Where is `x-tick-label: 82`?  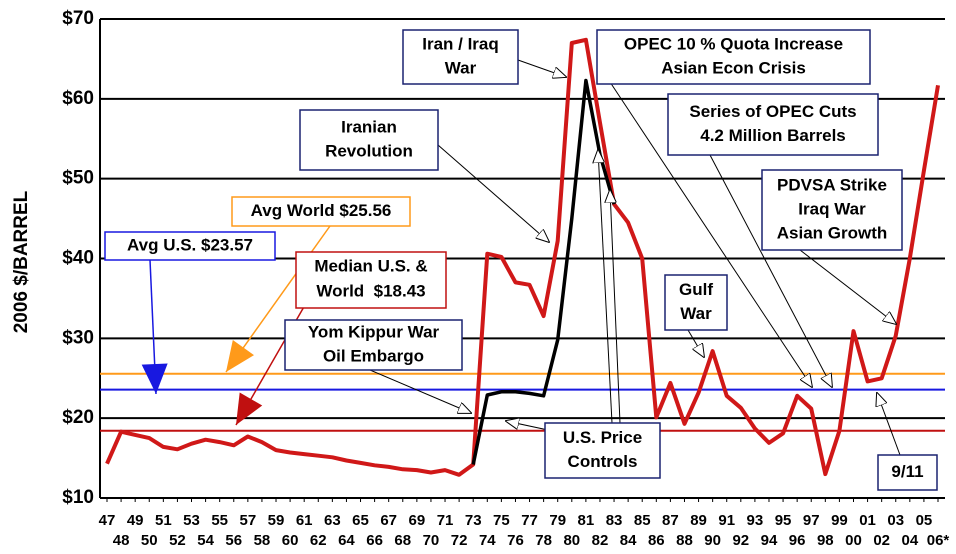 x-tick-label: 82 is located at coordinates (600, 540).